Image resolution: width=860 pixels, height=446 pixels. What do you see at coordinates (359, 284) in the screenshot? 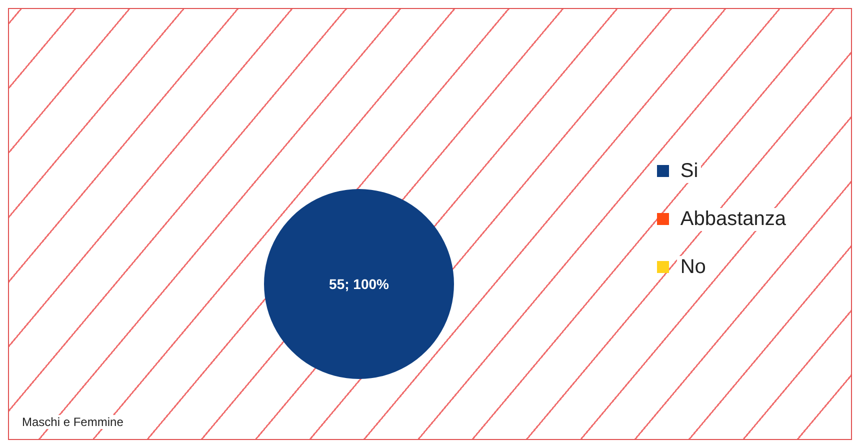
I see `data-label: 55; 100%` at bounding box center [359, 284].